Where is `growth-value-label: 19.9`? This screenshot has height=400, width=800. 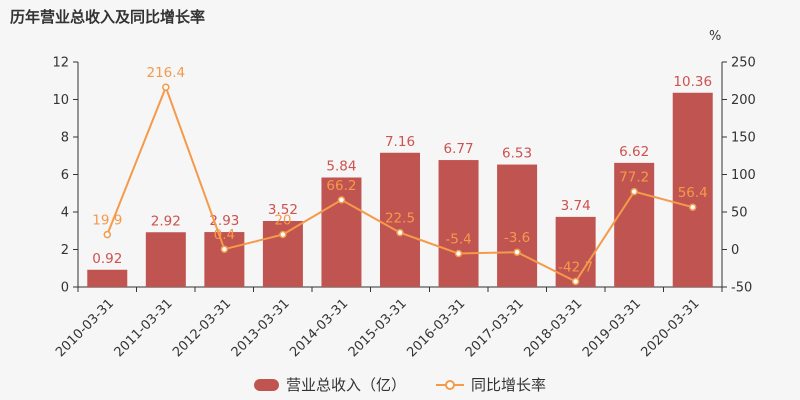 growth-value-label: 19.9 is located at coordinates (107, 221).